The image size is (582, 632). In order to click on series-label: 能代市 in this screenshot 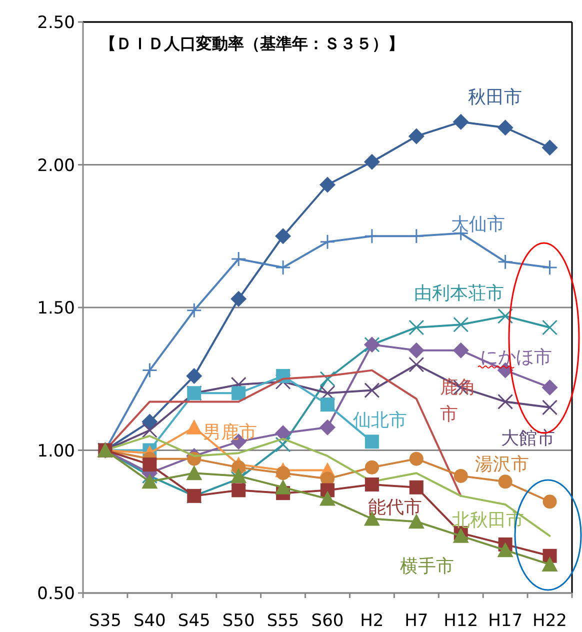, I will do `click(395, 507)`.